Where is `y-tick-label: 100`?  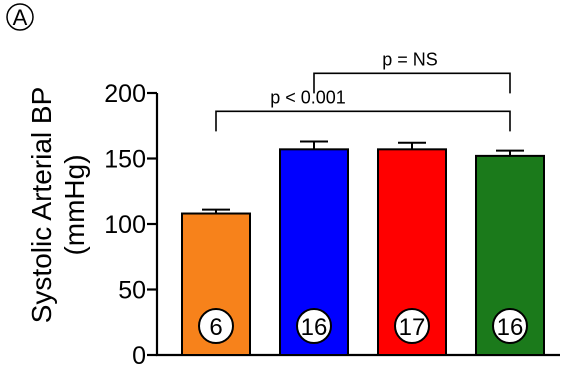
y-tick-label: 100 is located at coordinates (125, 225).